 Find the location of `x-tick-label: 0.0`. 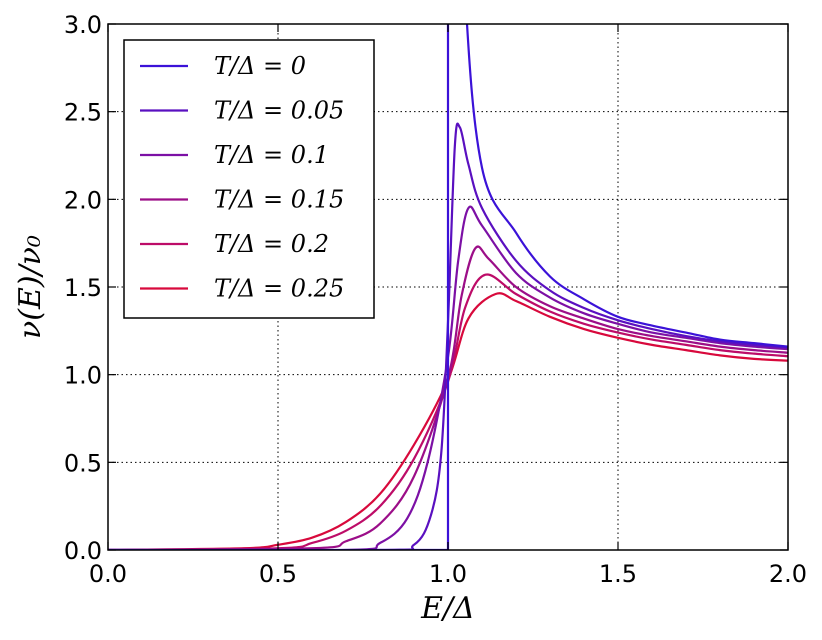

x-tick-label: 0.0 is located at coordinates (108, 574).